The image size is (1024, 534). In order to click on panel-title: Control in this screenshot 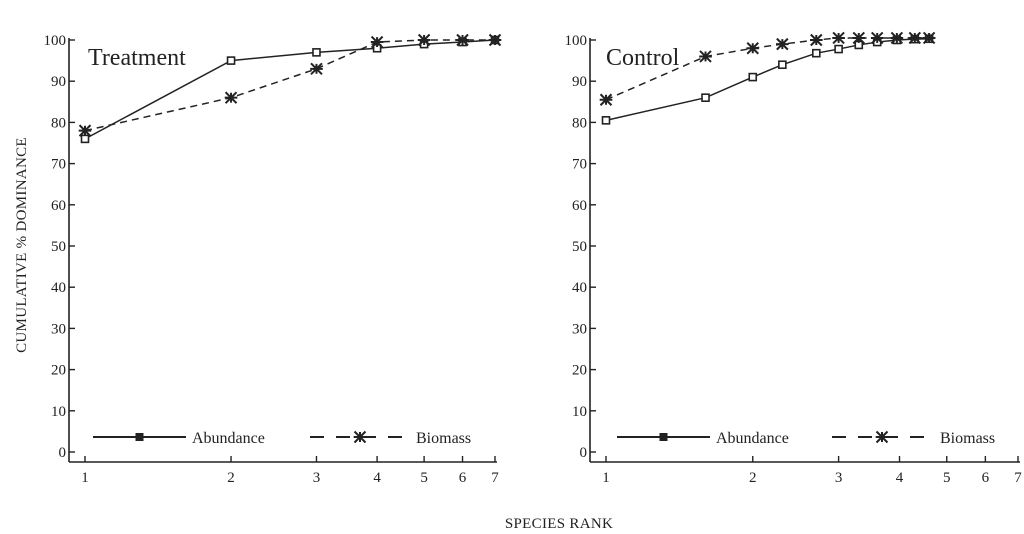, I will do `click(643, 58)`.